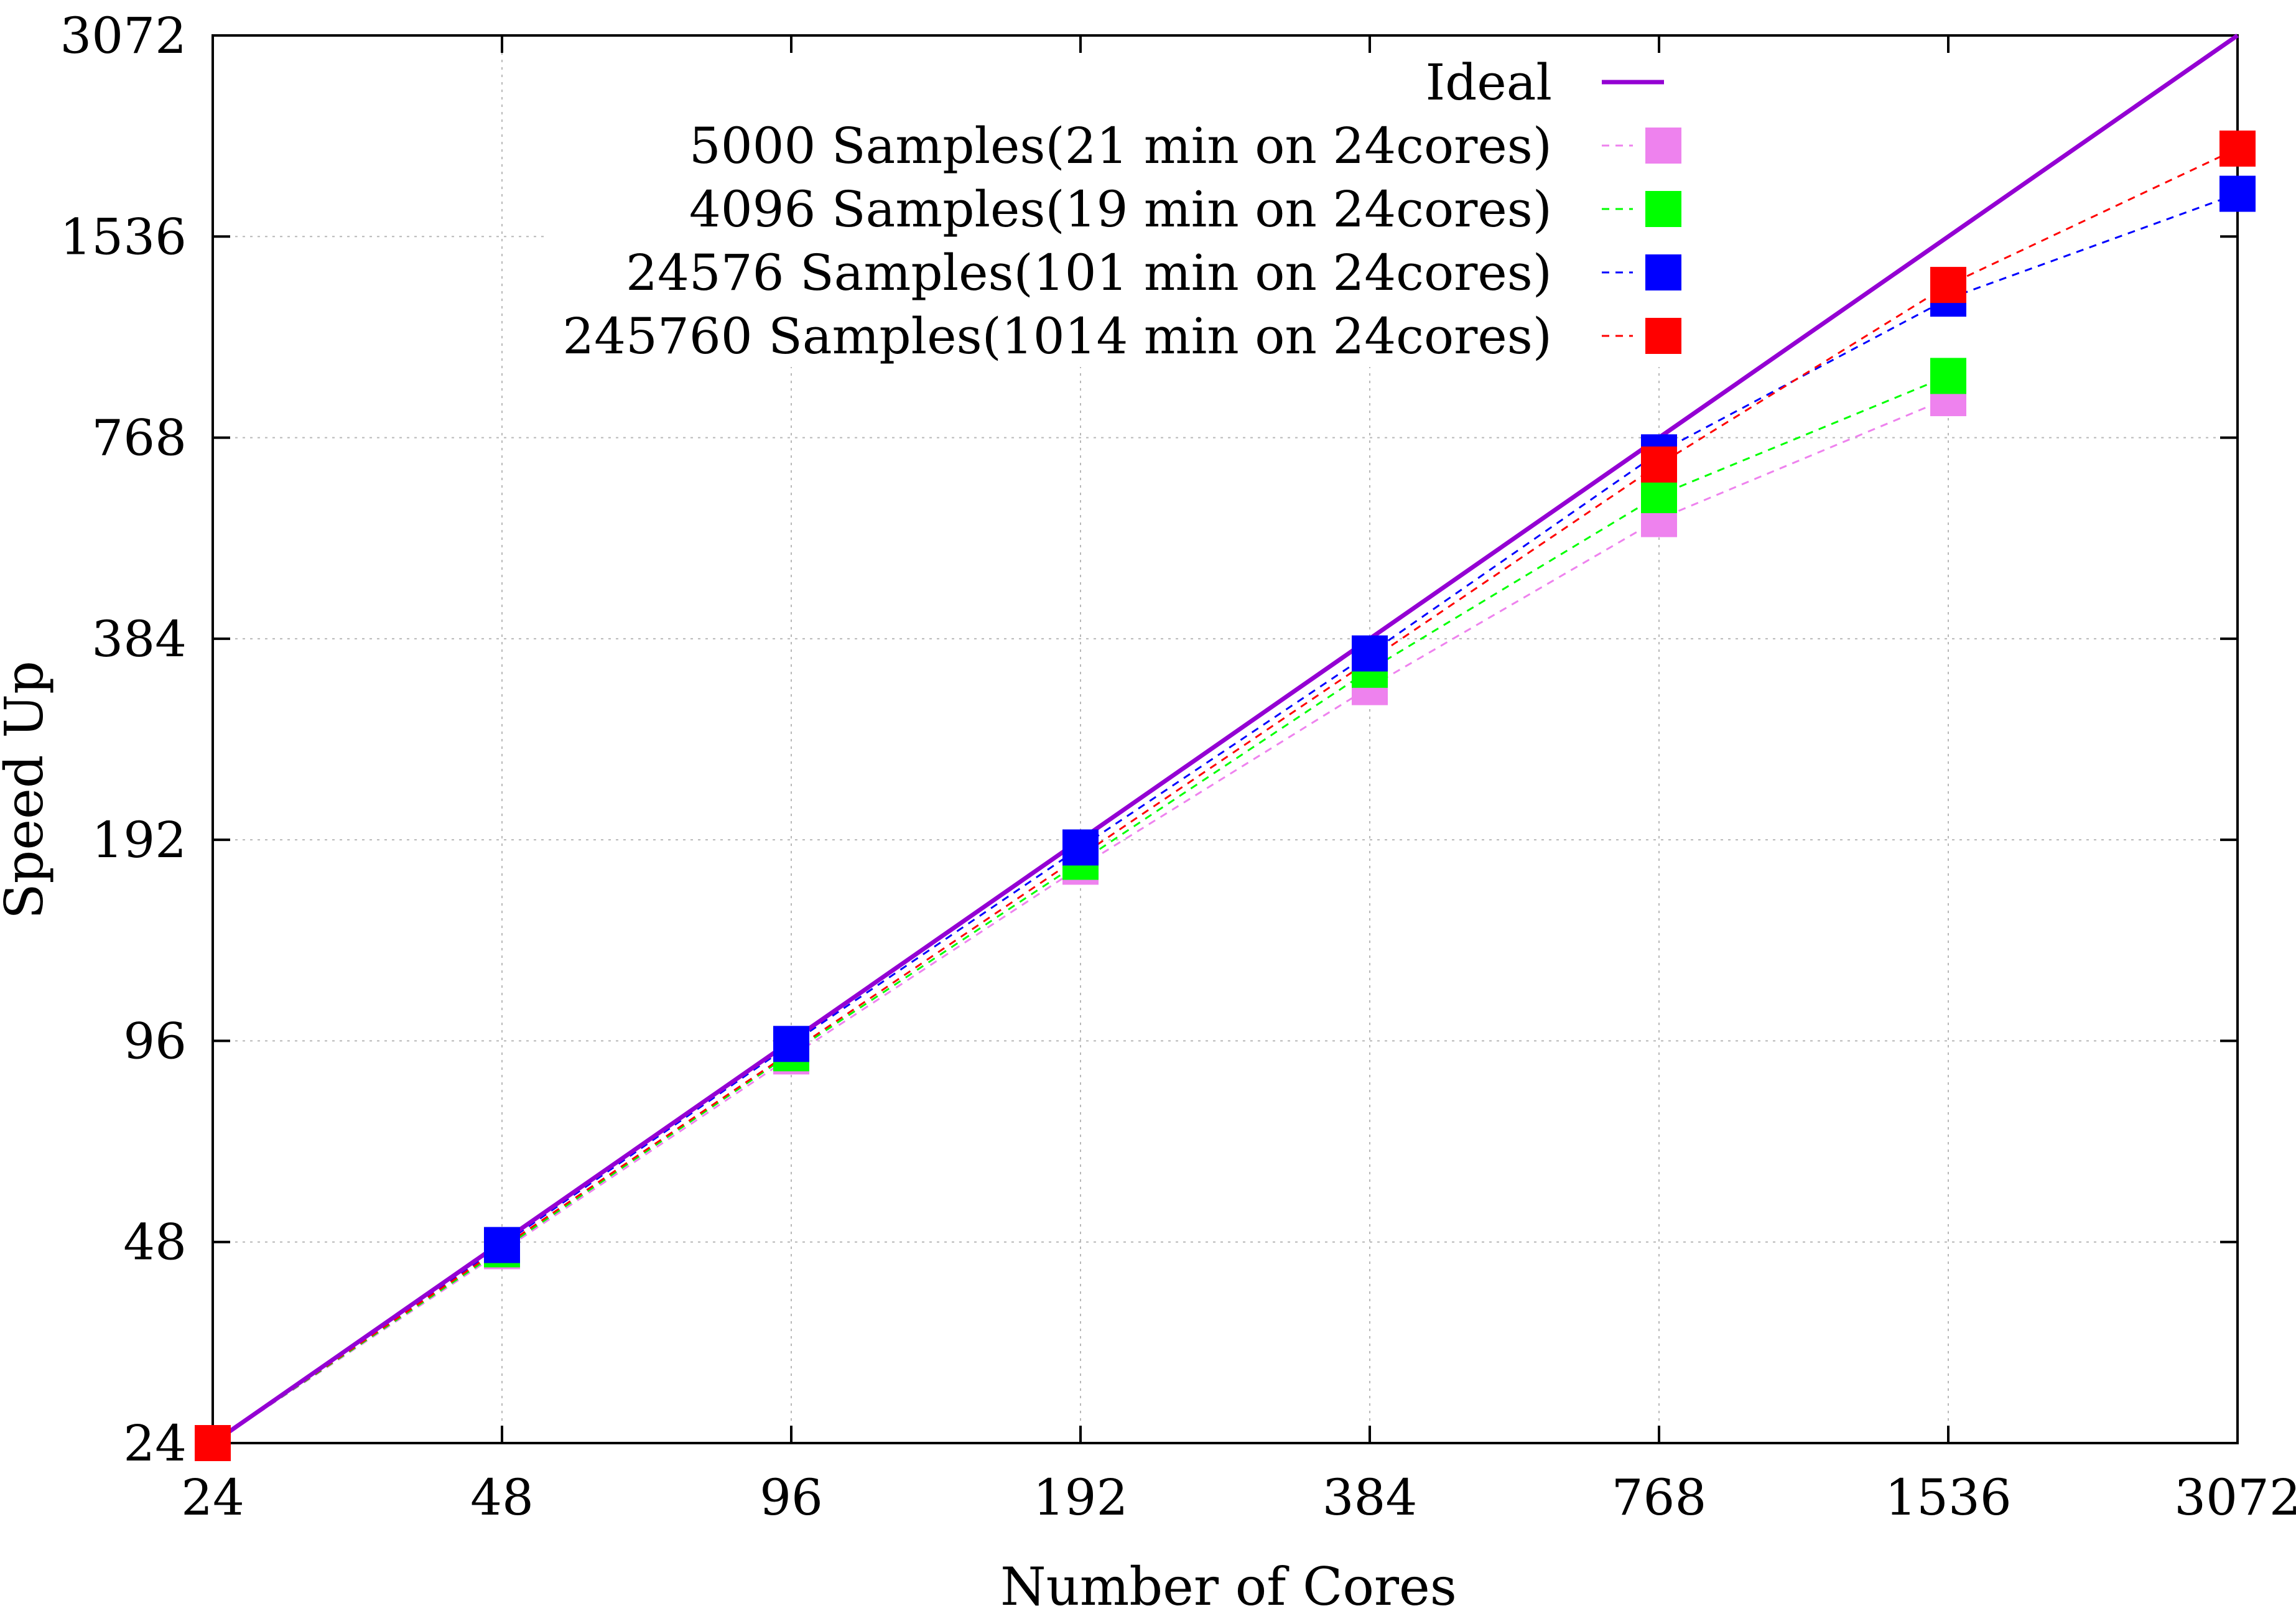  Describe the element at coordinates (1120, 146) in the screenshot. I see `legend-label: 5000 Samples(21 min on 24cores)` at that location.